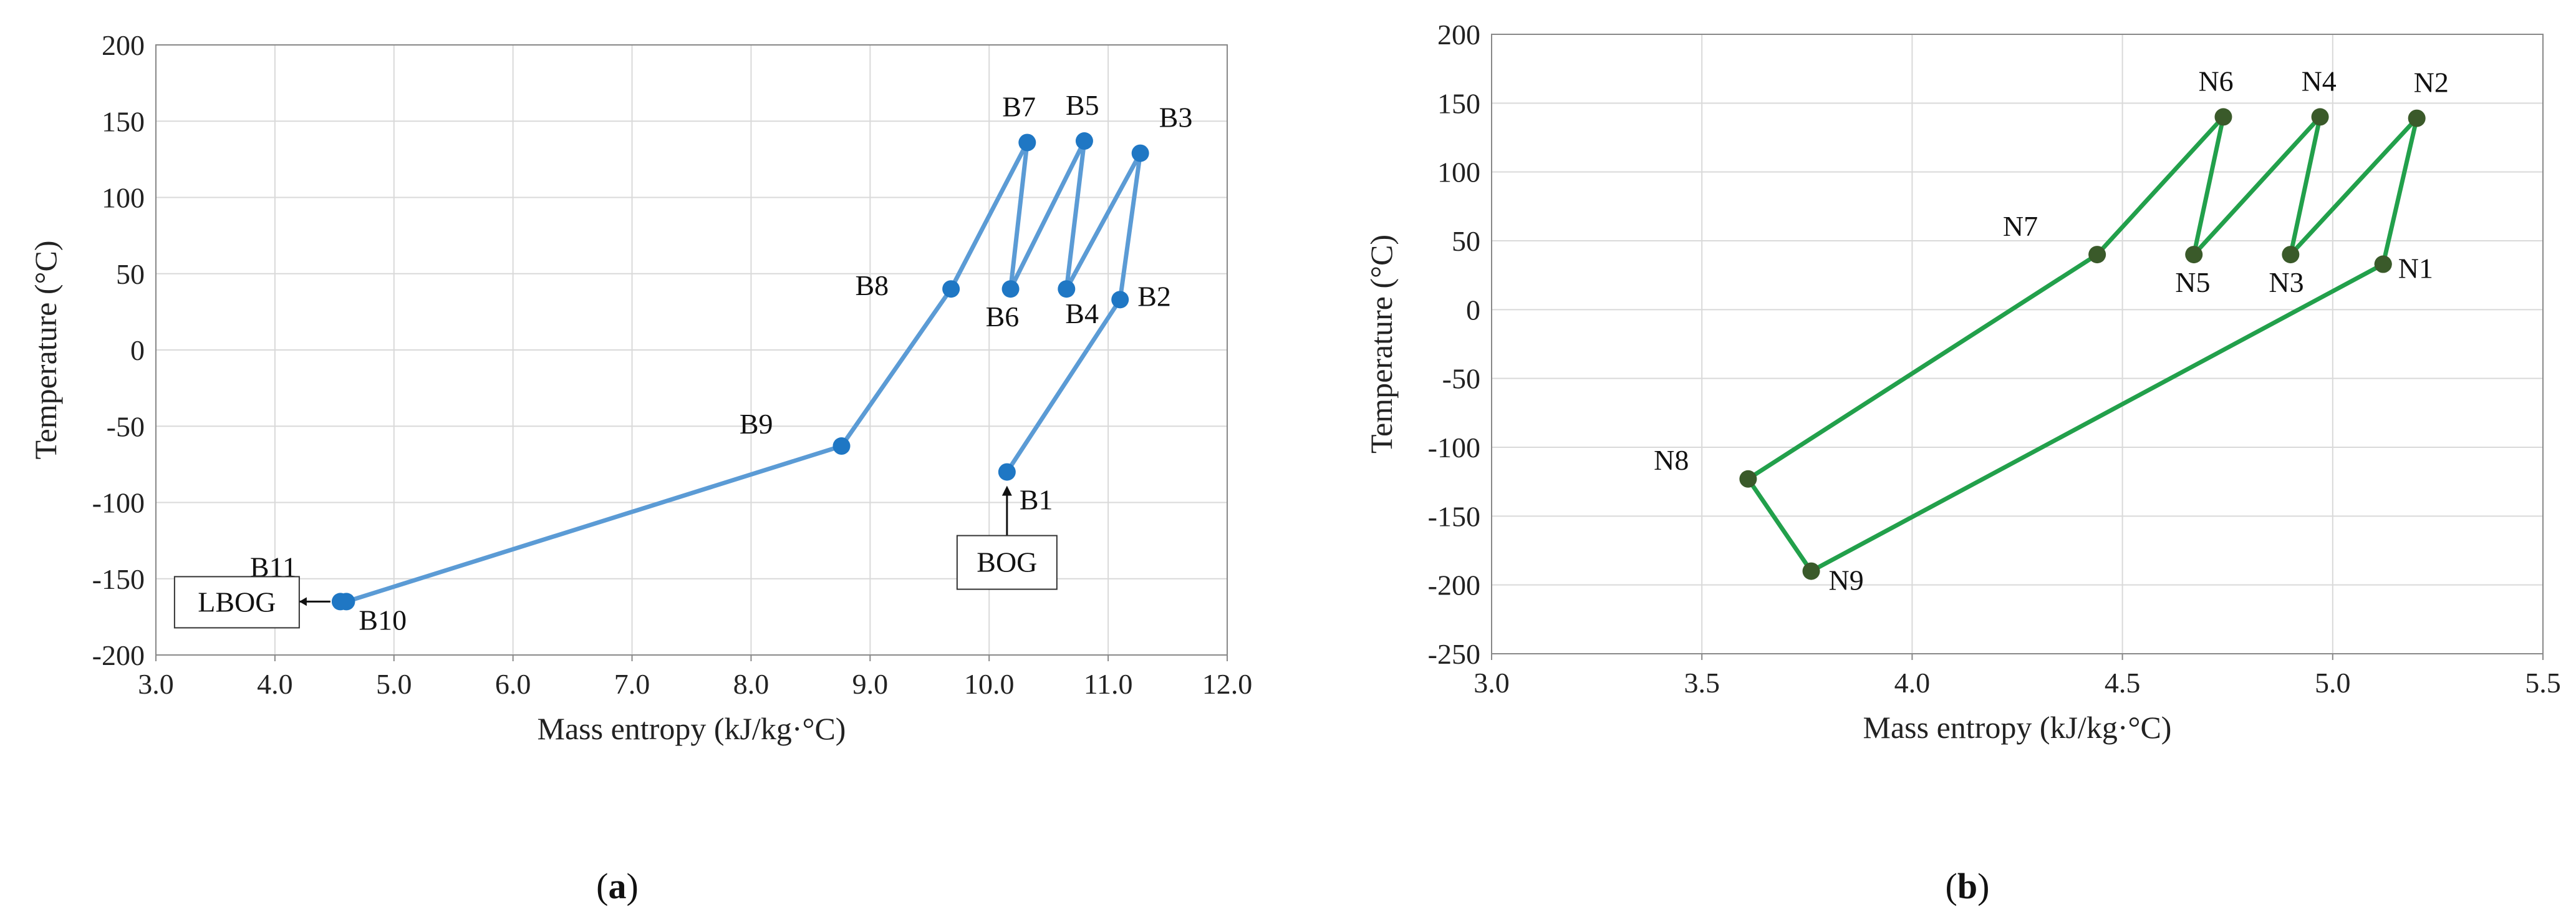 The width and height of the screenshot is (2576, 912). What do you see at coordinates (2431, 83) in the screenshot?
I see `point-label: N2` at bounding box center [2431, 83].